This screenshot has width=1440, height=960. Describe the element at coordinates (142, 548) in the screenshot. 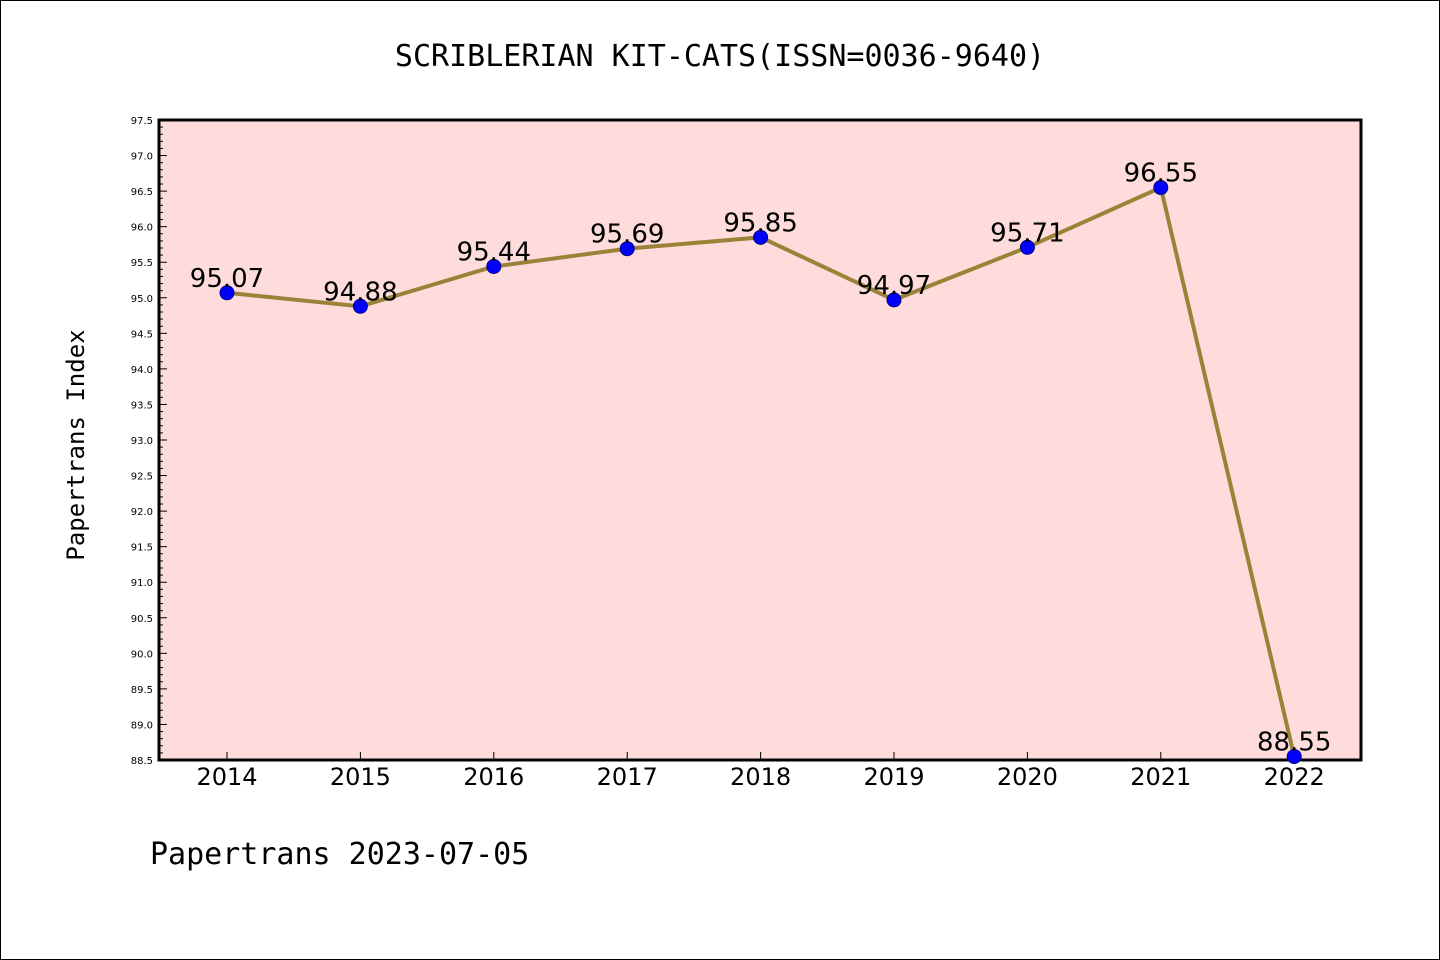

I see `y-tick-label: 91.5` at that location.